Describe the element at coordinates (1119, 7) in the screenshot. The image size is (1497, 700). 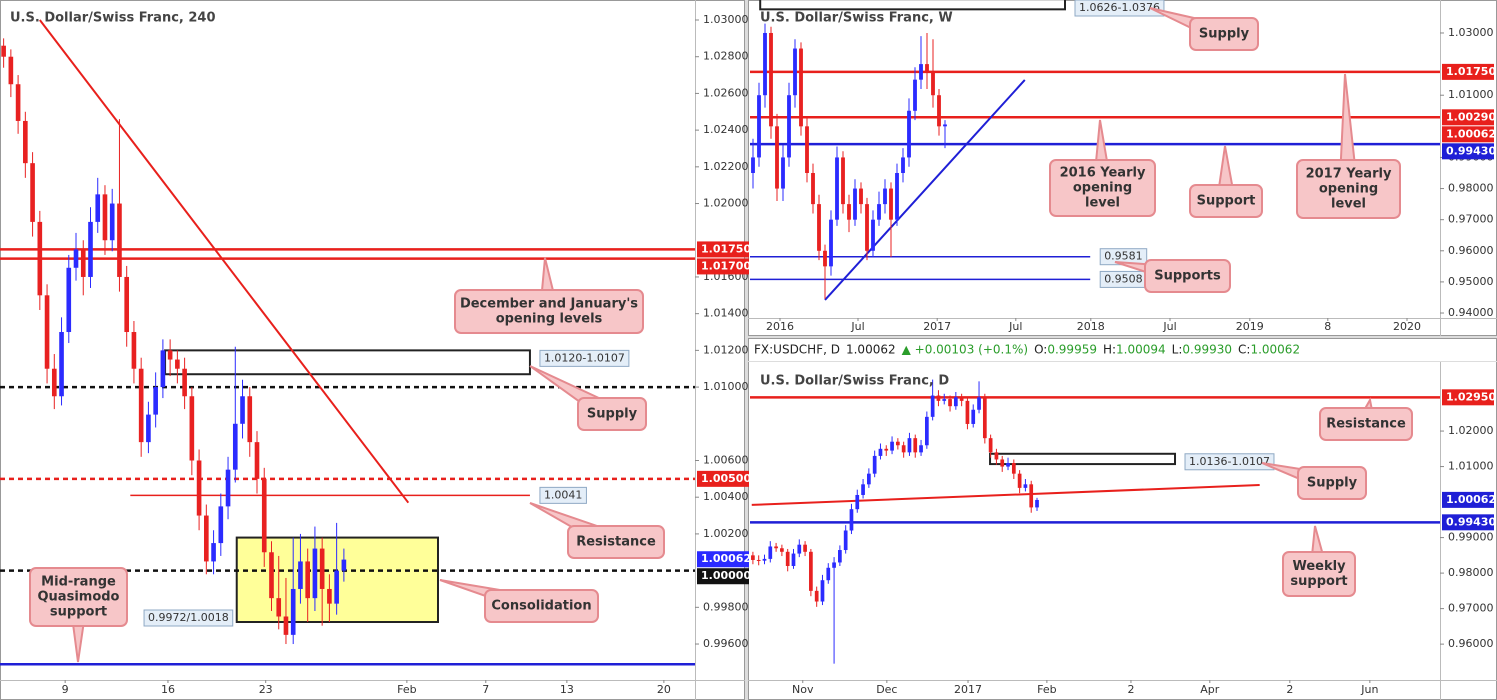
I see `zone-label: 1.0626-1.0376` at that location.